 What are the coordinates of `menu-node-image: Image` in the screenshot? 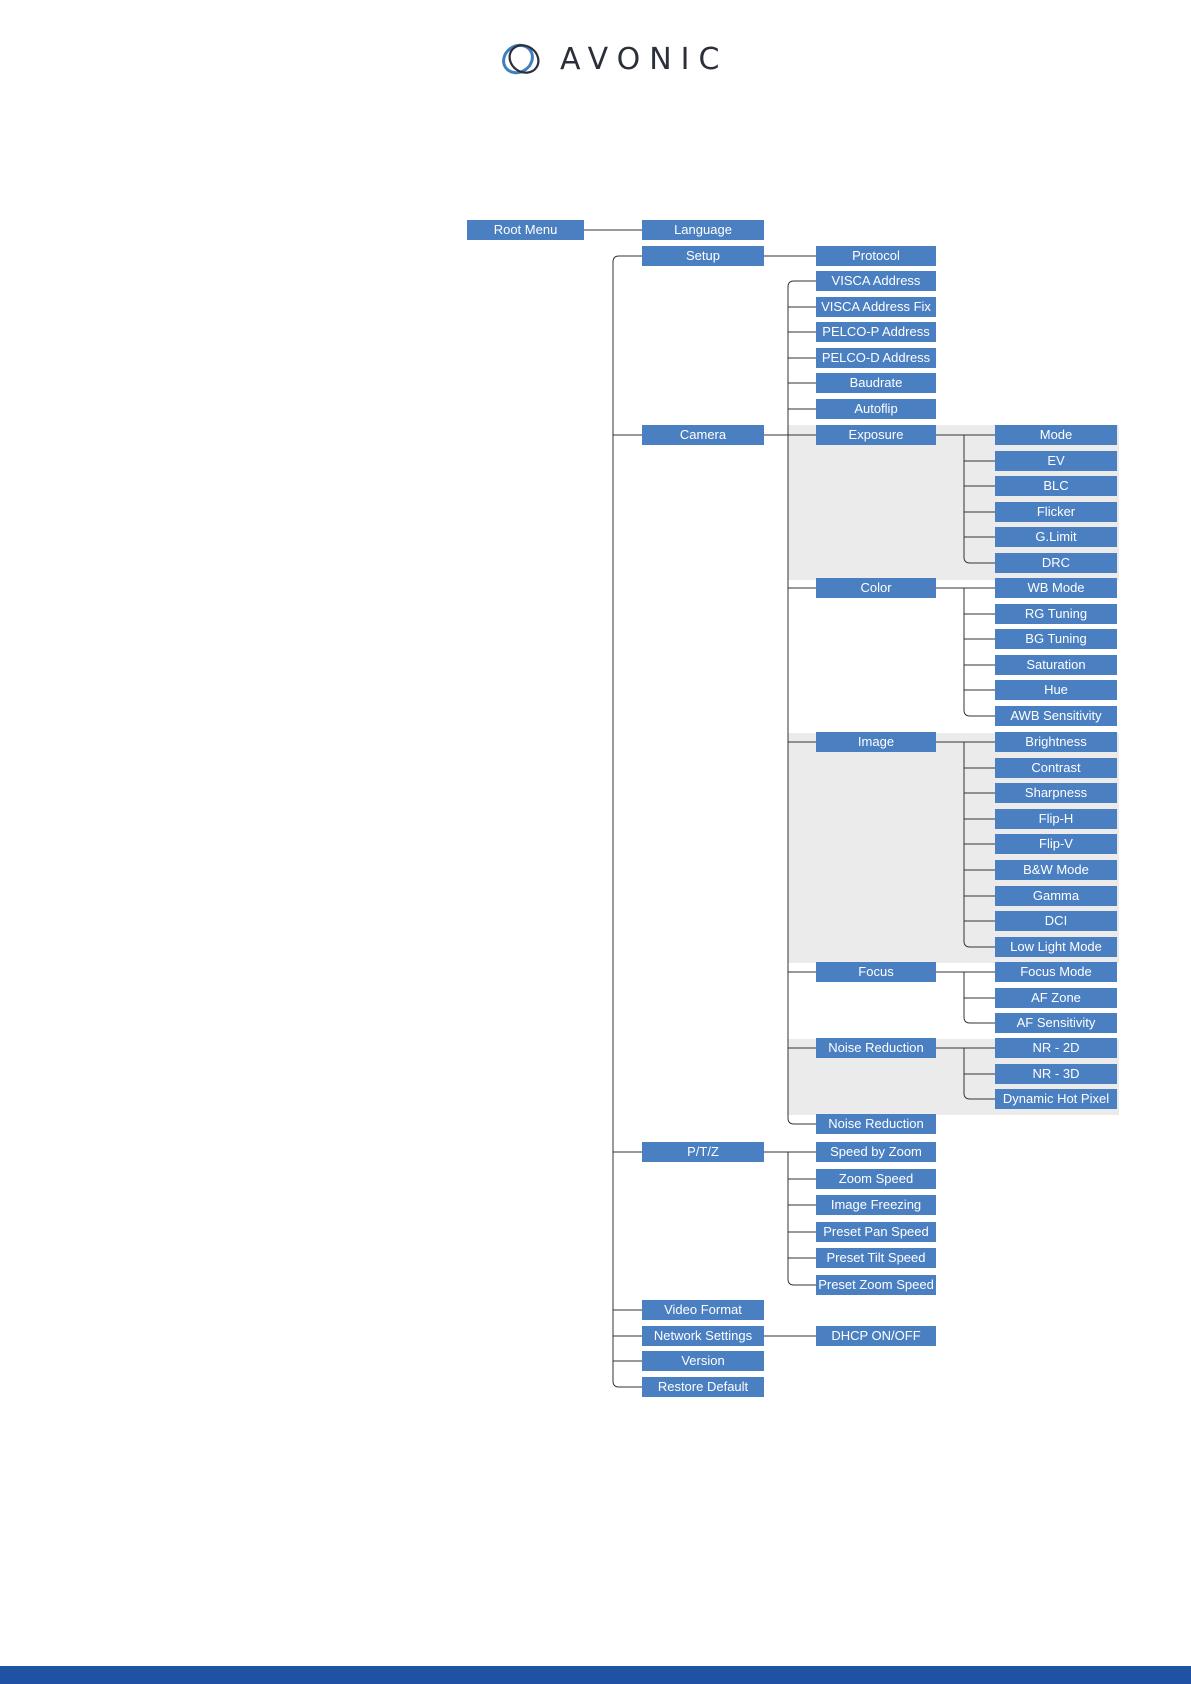 It's located at (876, 742).